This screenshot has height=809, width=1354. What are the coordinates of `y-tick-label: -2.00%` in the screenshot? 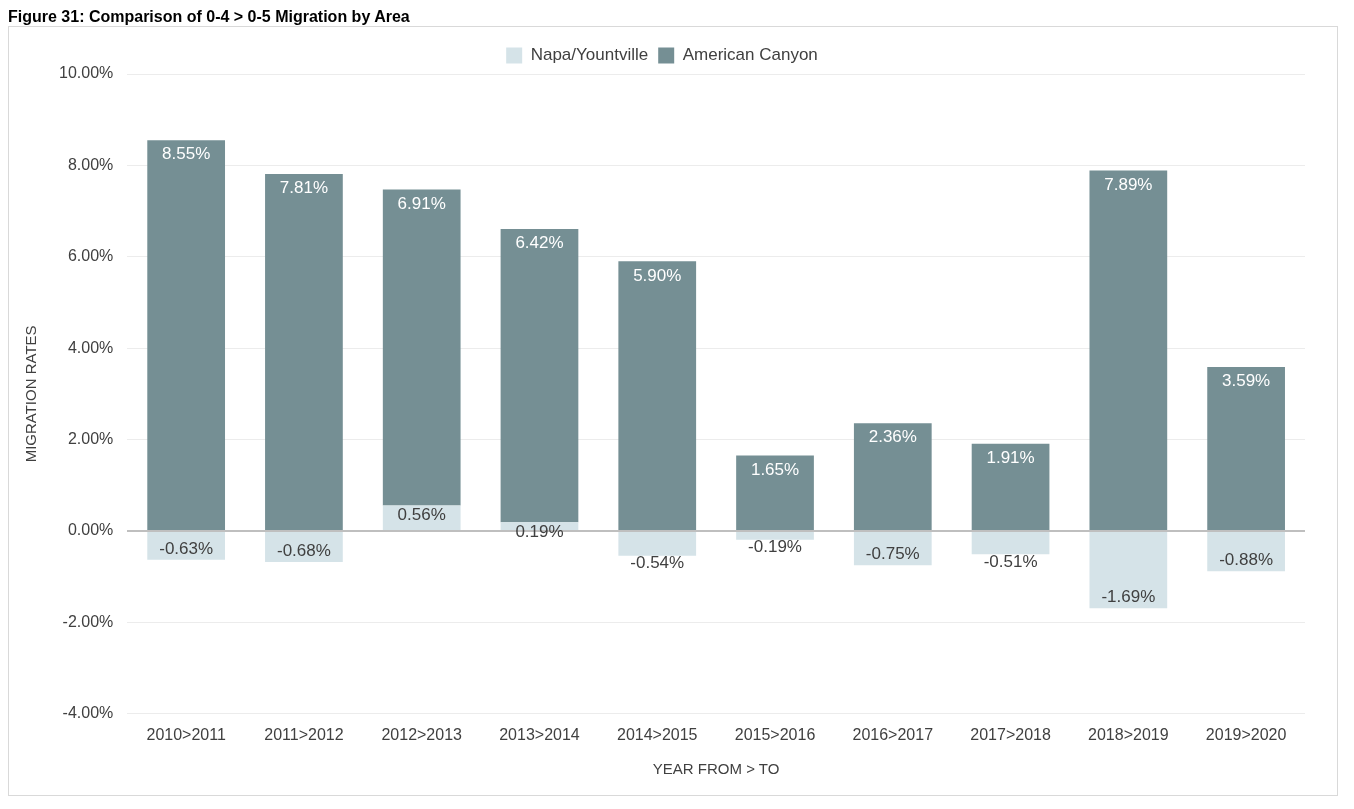 It's located at (88, 621).